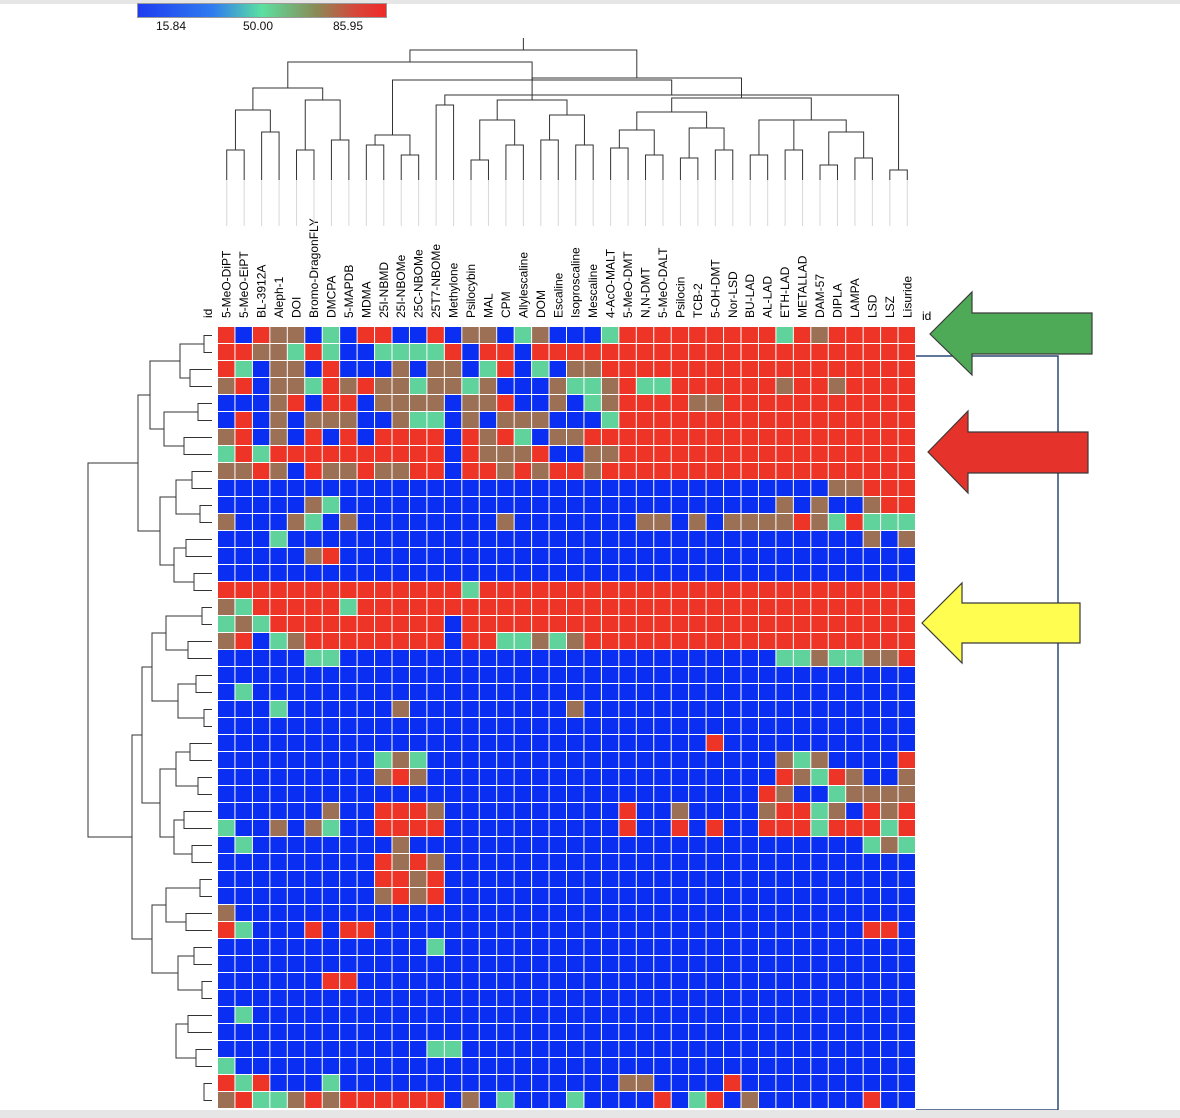 The height and width of the screenshot is (1118, 1180). Describe the element at coordinates (1001, 623) in the screenshot. I see `yellow-arrow` at that location.